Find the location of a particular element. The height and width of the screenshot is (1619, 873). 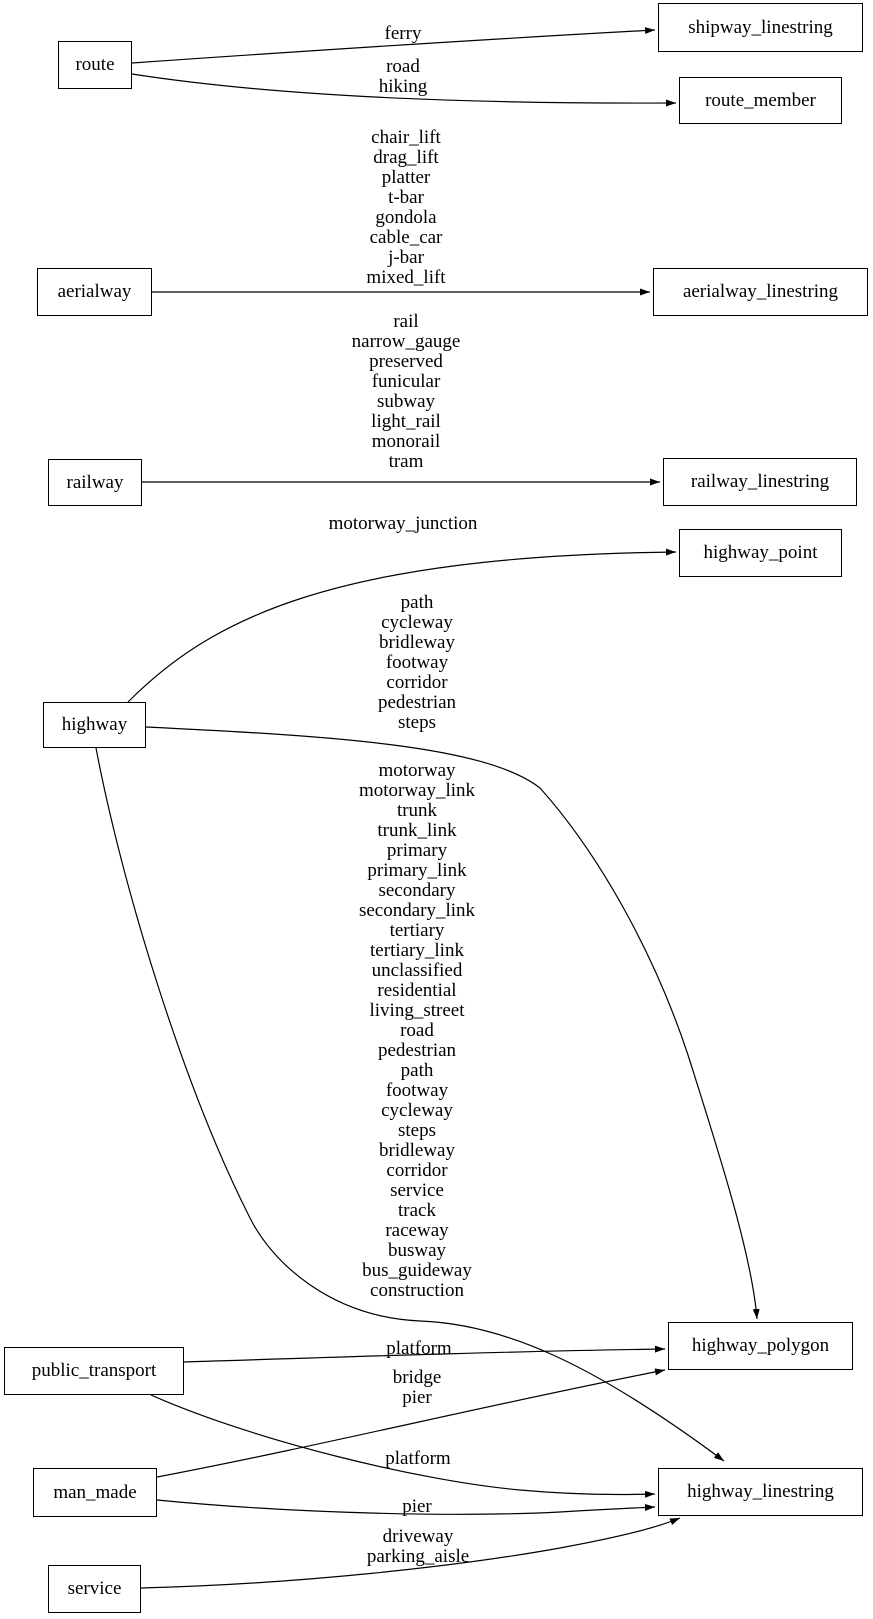

node-label-highway: highway is located at coordinates (94, 724).